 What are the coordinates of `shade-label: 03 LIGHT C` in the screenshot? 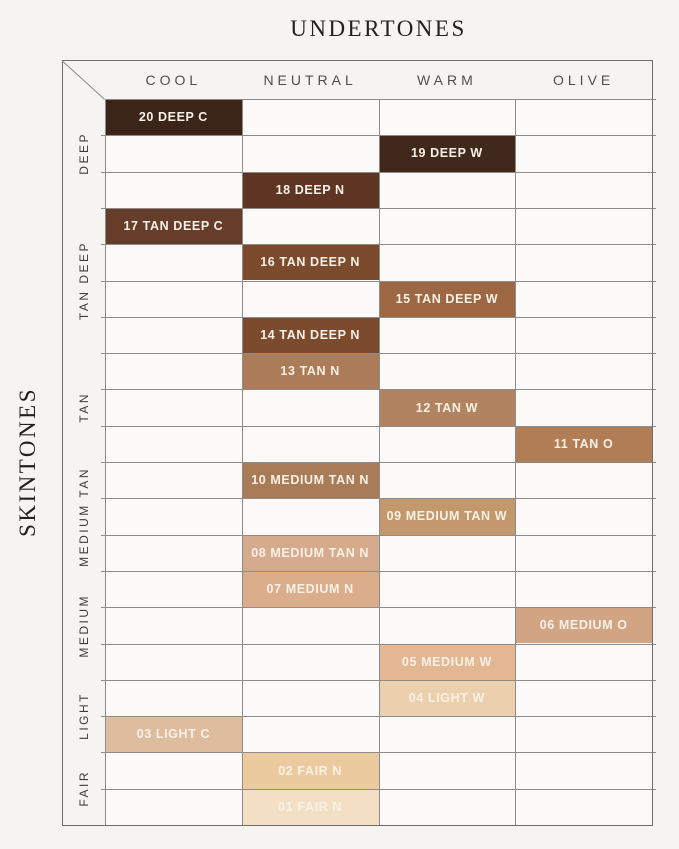 It's located at (173, 734).